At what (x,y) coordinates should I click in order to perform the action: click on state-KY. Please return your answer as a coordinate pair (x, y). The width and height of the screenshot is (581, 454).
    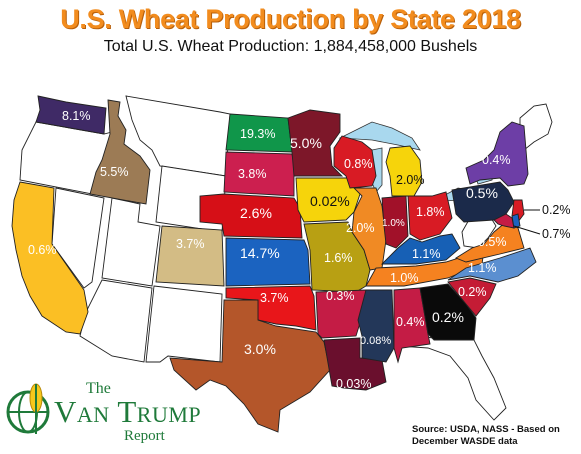
    Looking at the image, I should click on (420, 249).